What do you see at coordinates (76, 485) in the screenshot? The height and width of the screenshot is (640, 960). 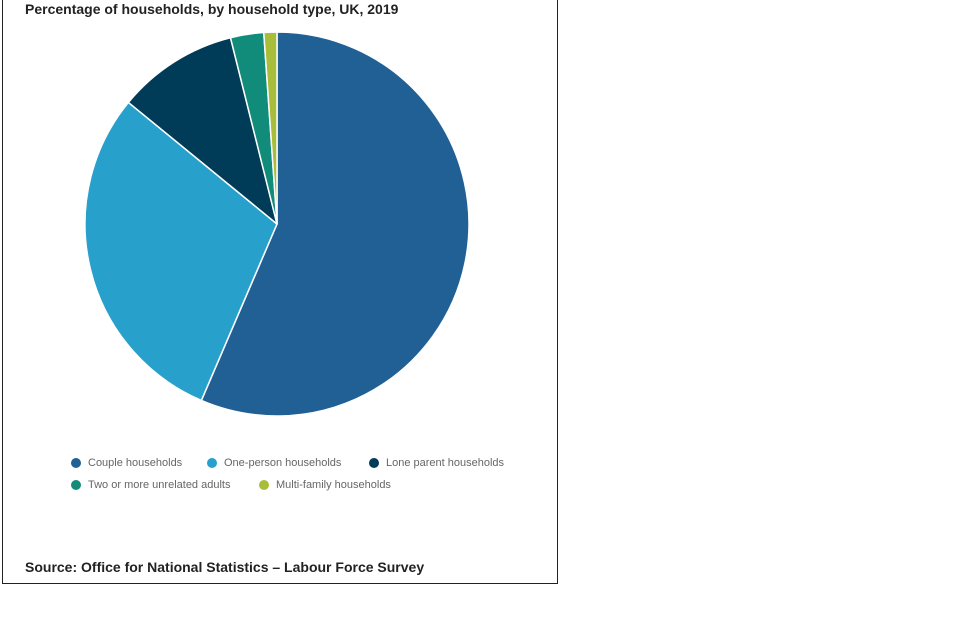 I see `legend-marker-two-or-more-unrelated-adults` at bounding box center [76, 485].